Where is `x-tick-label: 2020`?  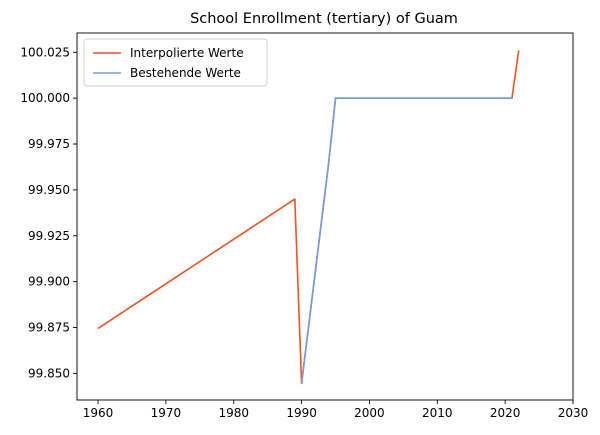
x-tick-label: 2020 is located at coordinates (505, 413).